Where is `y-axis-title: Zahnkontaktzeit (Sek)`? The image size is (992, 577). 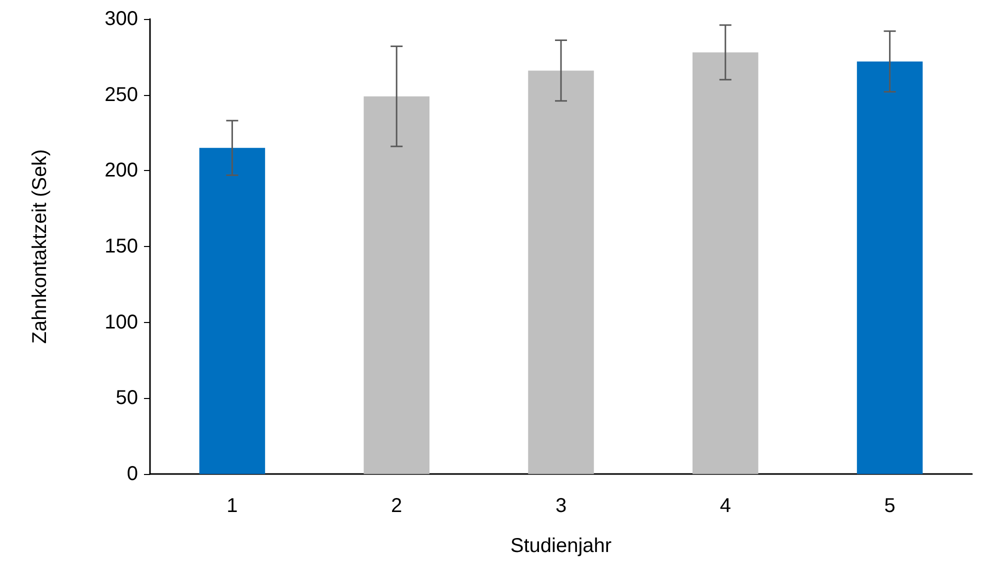
y-axis-title: Zahnkontaktzeit (Sek) is located at coordinates (40, 246).